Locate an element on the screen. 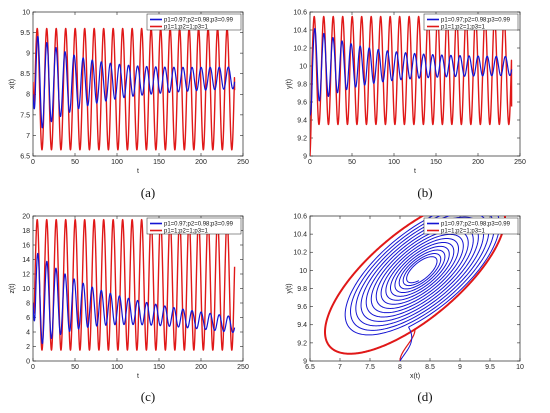 This screenshot has width=550, height=413. y-tick-label: 14 is located at coordinates (26, 260).